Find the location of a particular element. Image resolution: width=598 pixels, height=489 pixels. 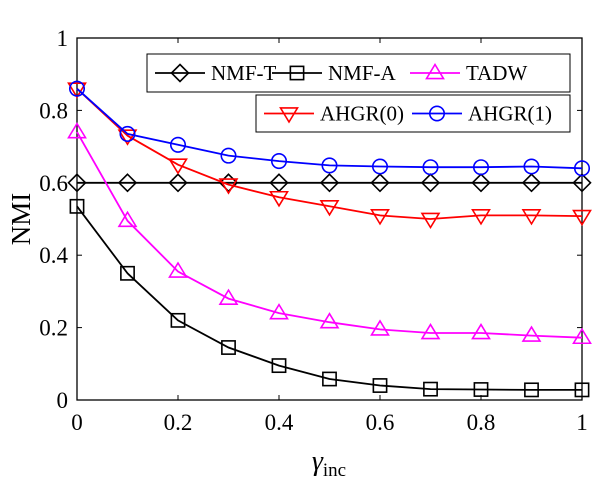

legend-item-tadw: TADW is located at coordinates (468, 73).